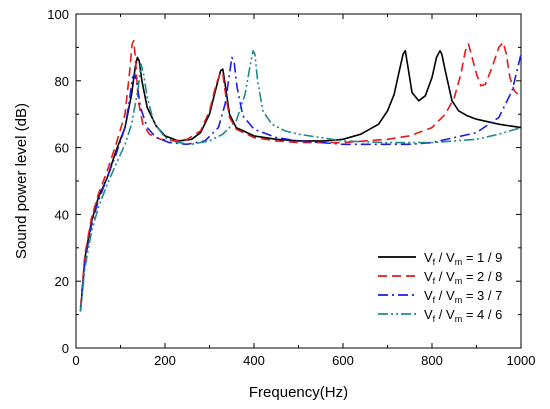  I want to click on y-tick-label: 60, so click(62, 148).